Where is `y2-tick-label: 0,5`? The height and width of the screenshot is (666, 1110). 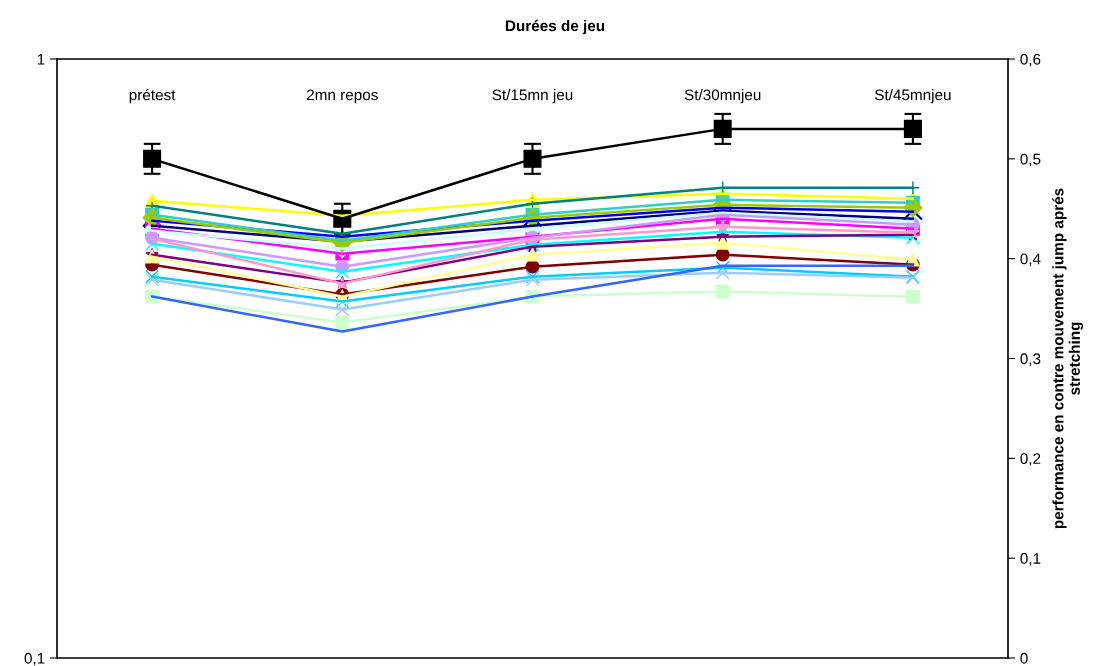 y2-tick-label: 0,5 is located at coordinates (1030, 160).